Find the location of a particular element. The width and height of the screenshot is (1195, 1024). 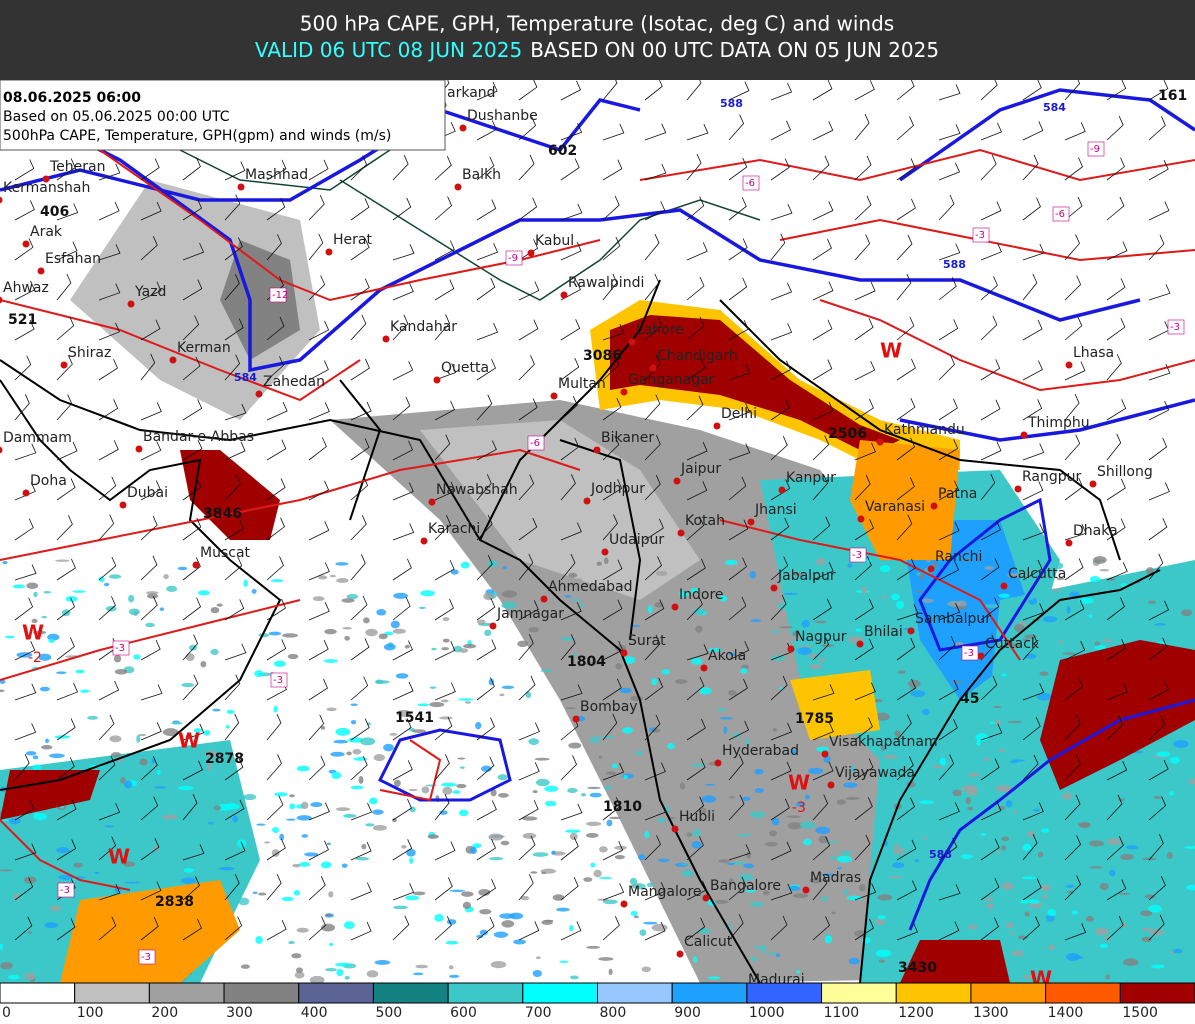

city-label: Sambalpur is located at coordinates (953, 619).